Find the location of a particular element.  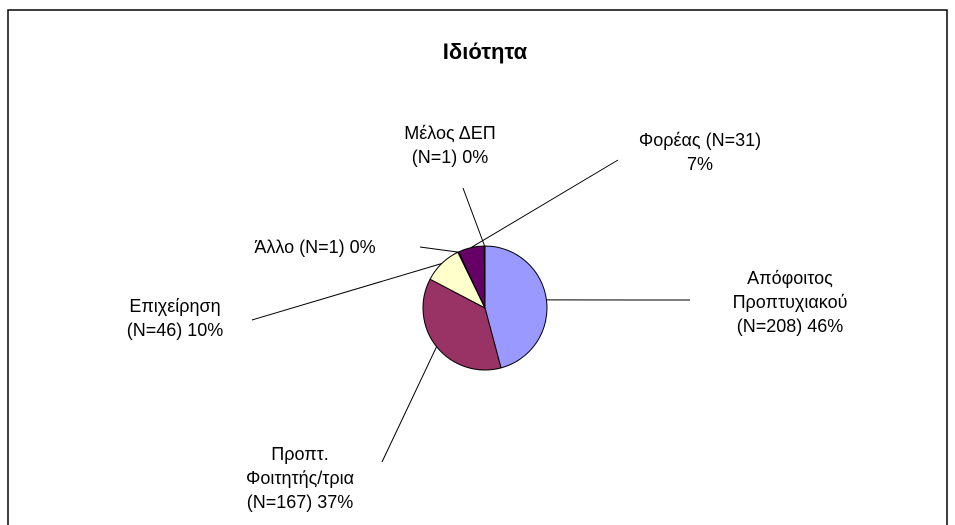

category-label: Προπτ. Φοιτητής/τρια (N=167) is located at coordinates (300, 478).